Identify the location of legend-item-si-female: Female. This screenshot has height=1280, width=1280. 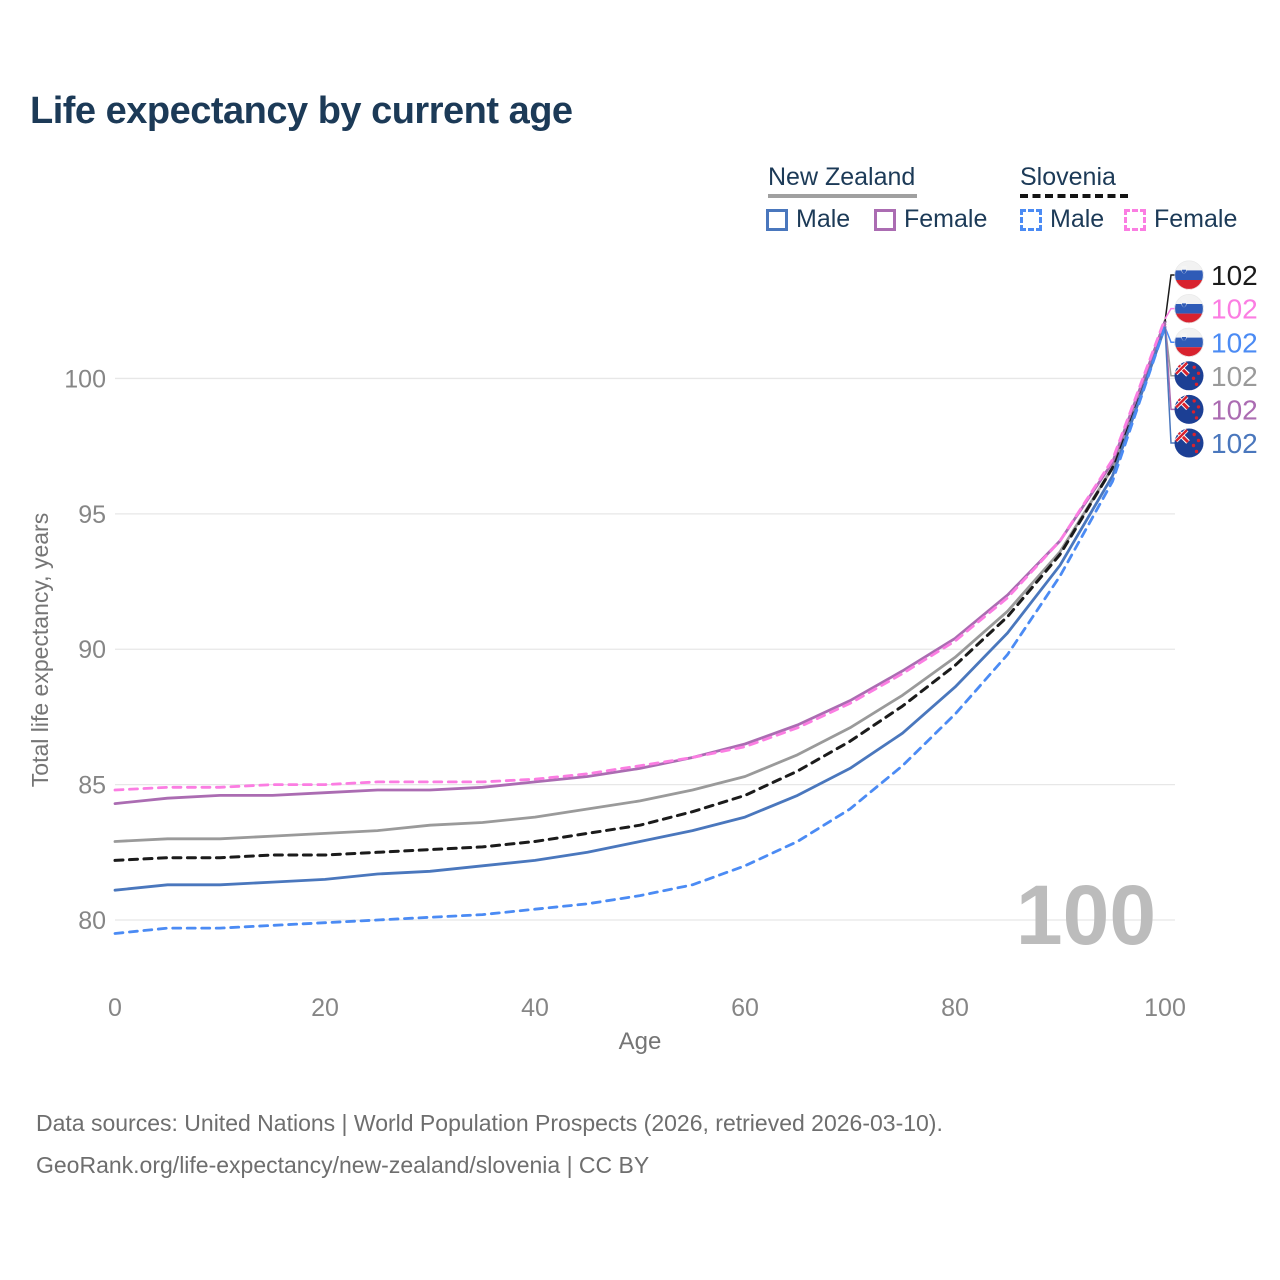
(1180, 219).